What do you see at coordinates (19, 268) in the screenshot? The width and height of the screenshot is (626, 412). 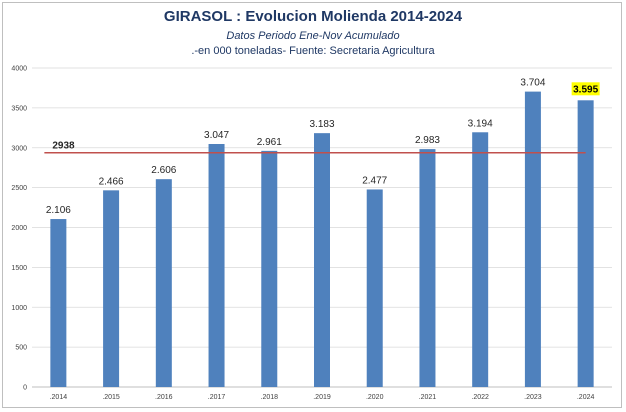 I see `y-tick-label: 1500` at bounding box center [19, 268].